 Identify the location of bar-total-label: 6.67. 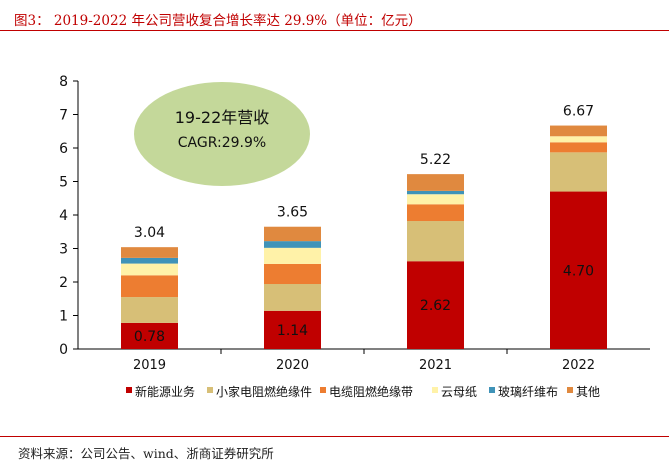
(578, 112).